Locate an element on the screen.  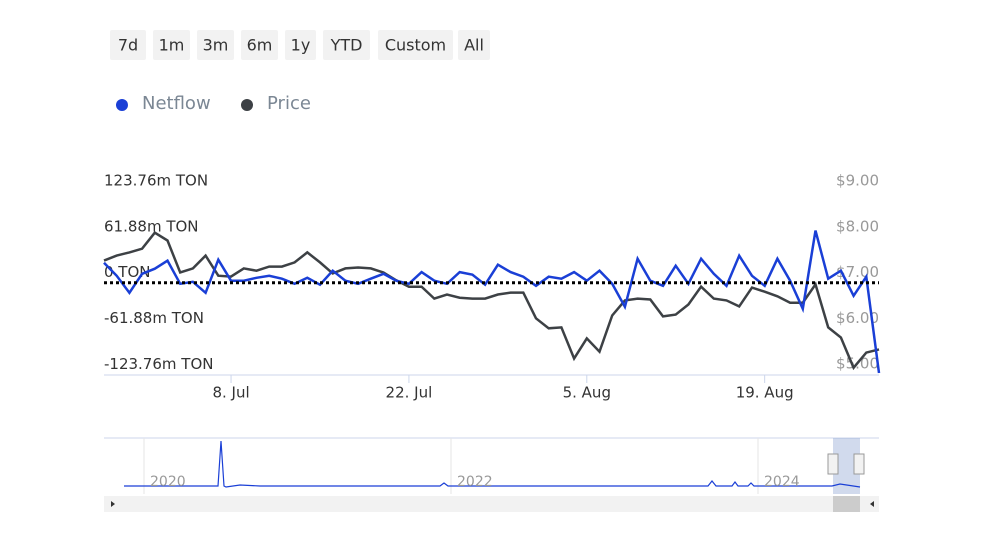
button-label: 1y is located at coordinates (301, 45).